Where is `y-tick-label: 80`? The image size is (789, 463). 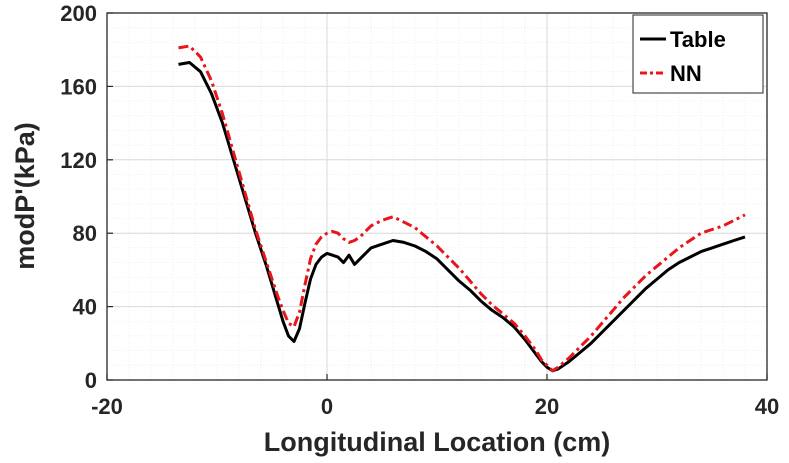
y-tick-label: 80 is located at coordinates (85, 233).